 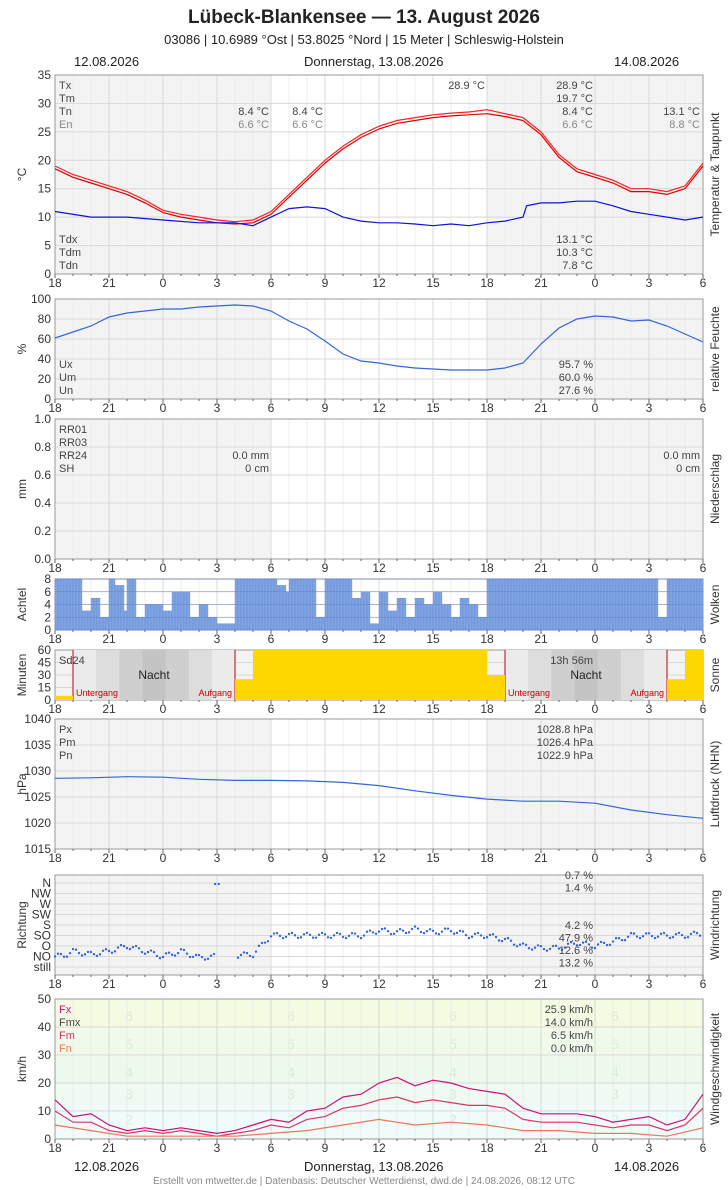 What do you see at coordinates (68, 266) in the screenshot?
I see `stat-label: Tdn` at bounding box center [68, 266].